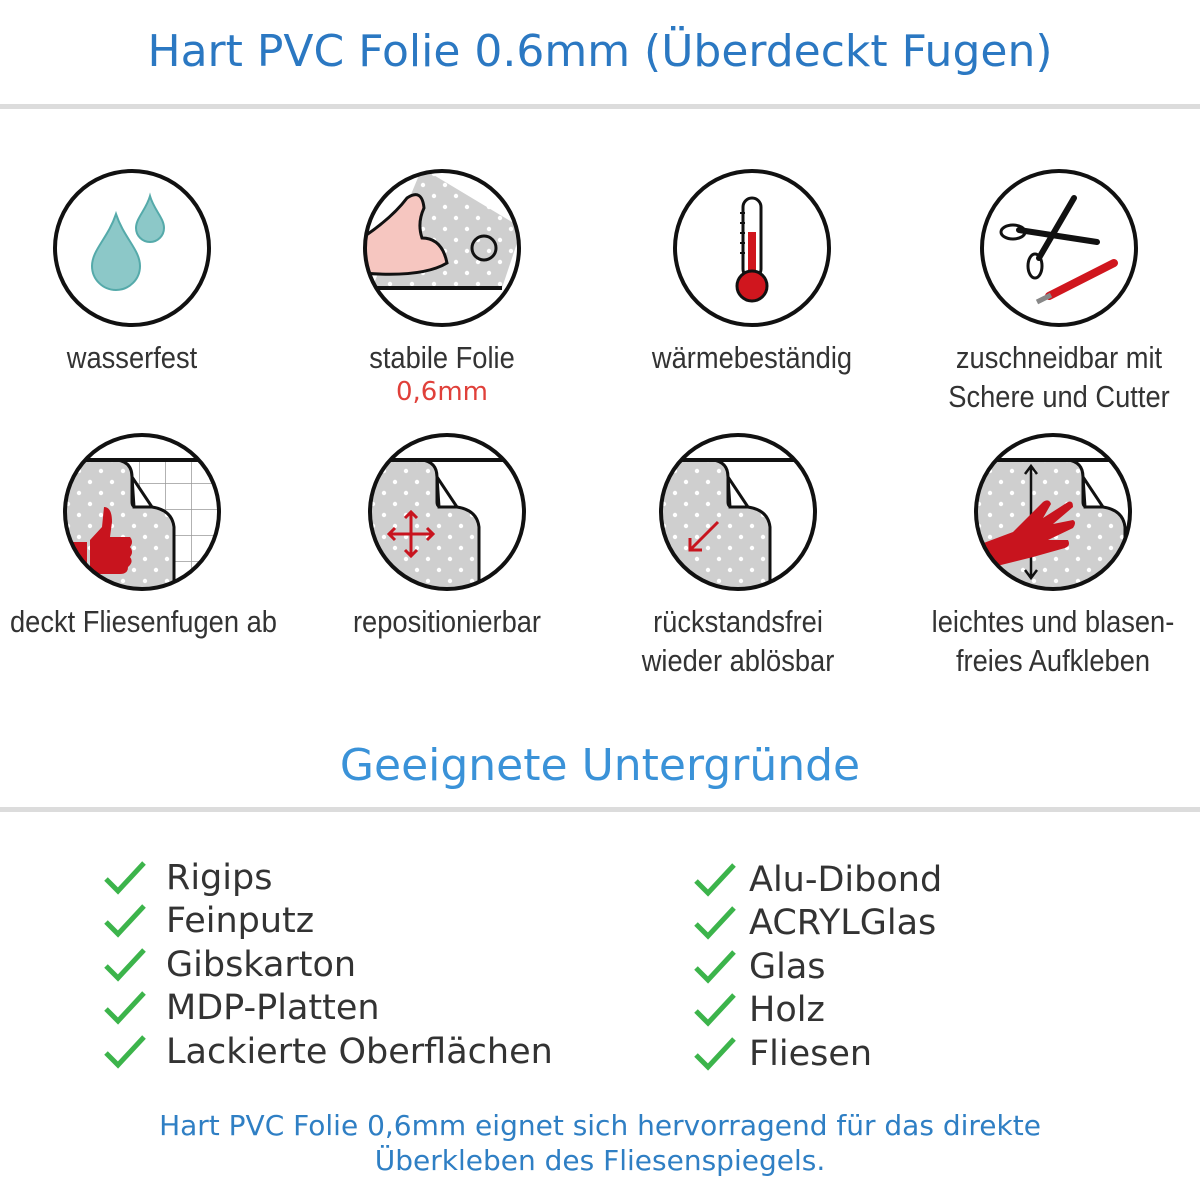  I want to click on feature-zuschneidbar: zuschneidbar mit Schere und Cutter, so click(1054, 292).